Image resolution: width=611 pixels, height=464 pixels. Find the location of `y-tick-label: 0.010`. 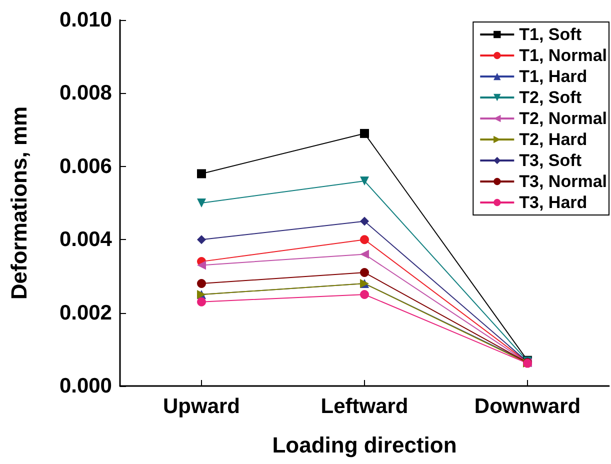

y-tick-label: 0.010 is located at coordinates (85, 20).